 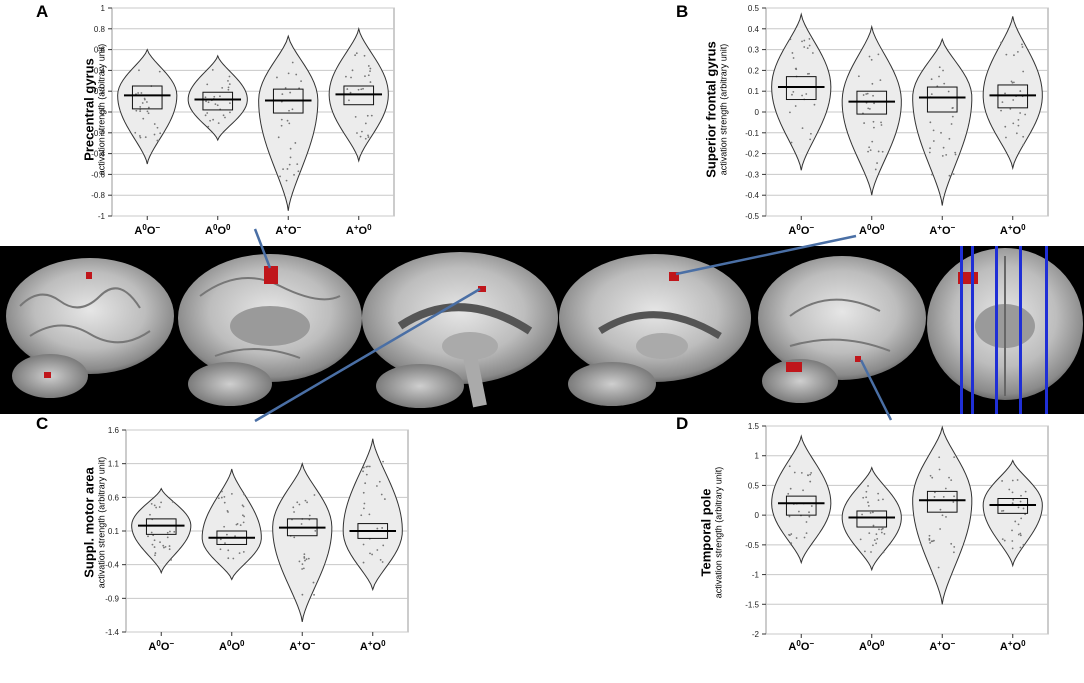 I want to click on category-label: A0O0, so click(x=232, y=646).